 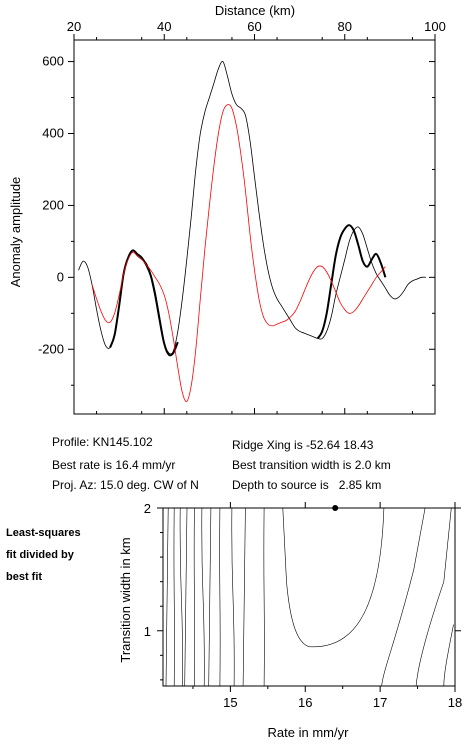 What do you see at coordinates (53, 204) in the screenshot?
I see `y-tick-label: 200` at bounding box center [53, 204].